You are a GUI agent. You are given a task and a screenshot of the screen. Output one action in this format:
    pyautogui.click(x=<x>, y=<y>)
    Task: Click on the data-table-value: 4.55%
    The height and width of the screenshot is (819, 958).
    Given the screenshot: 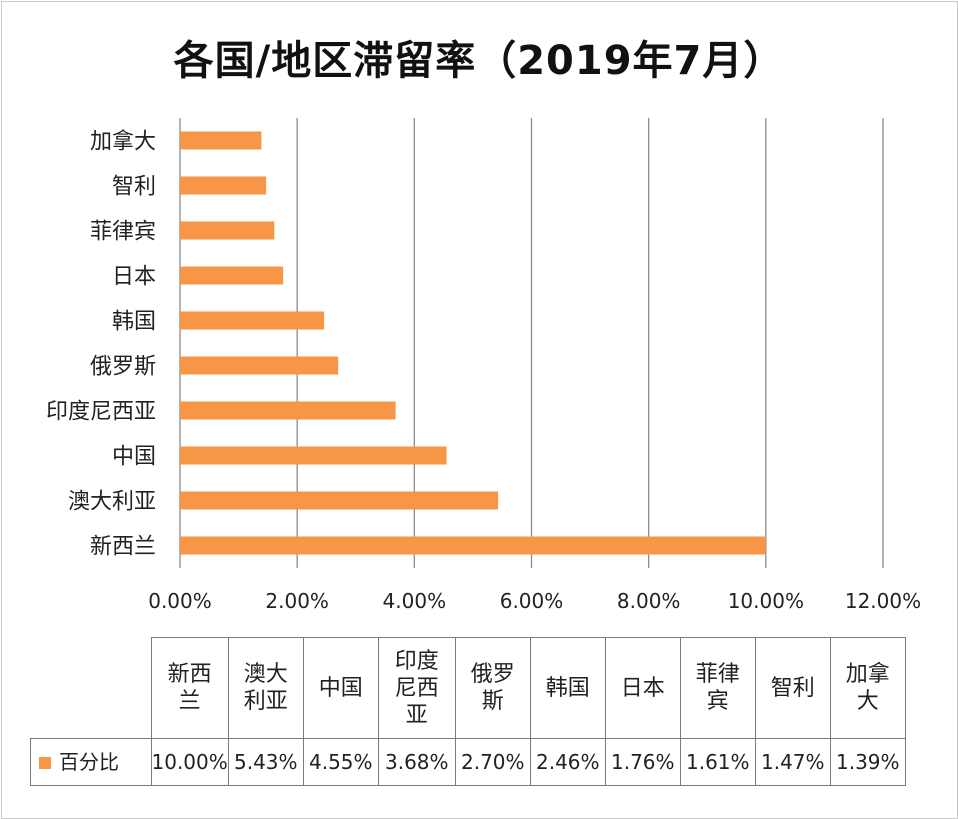 What is the action you would take?
    pyautogui.click(x=340, y=762)
    